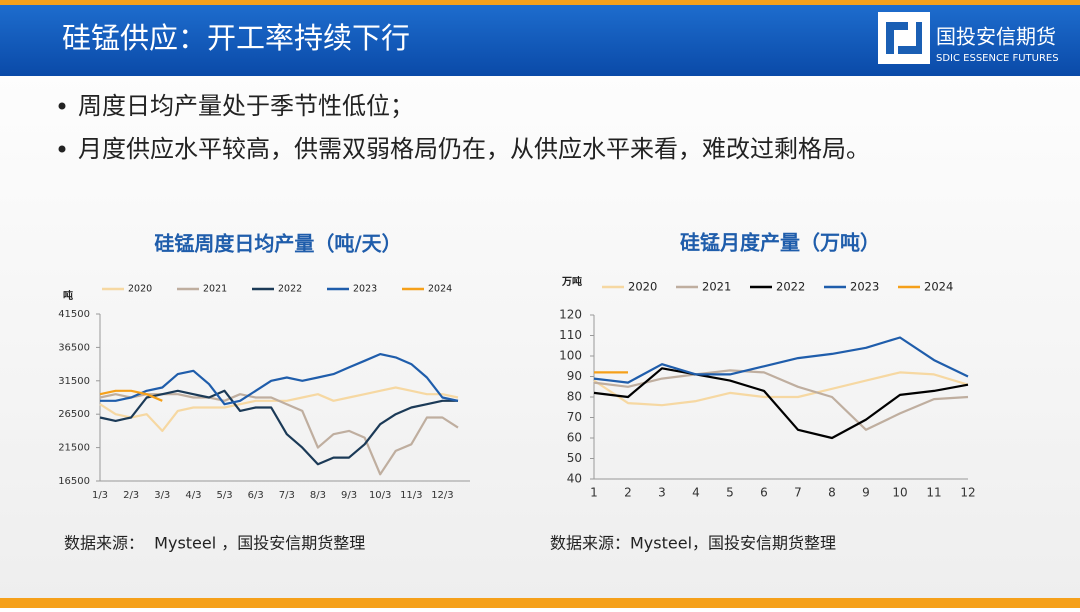 This screenshot has width=1080, height=612. What do you see at coordinates (74, 481) in the screenshot?
I see `y-tick-label: 16500` at bounding box center [74, 481].